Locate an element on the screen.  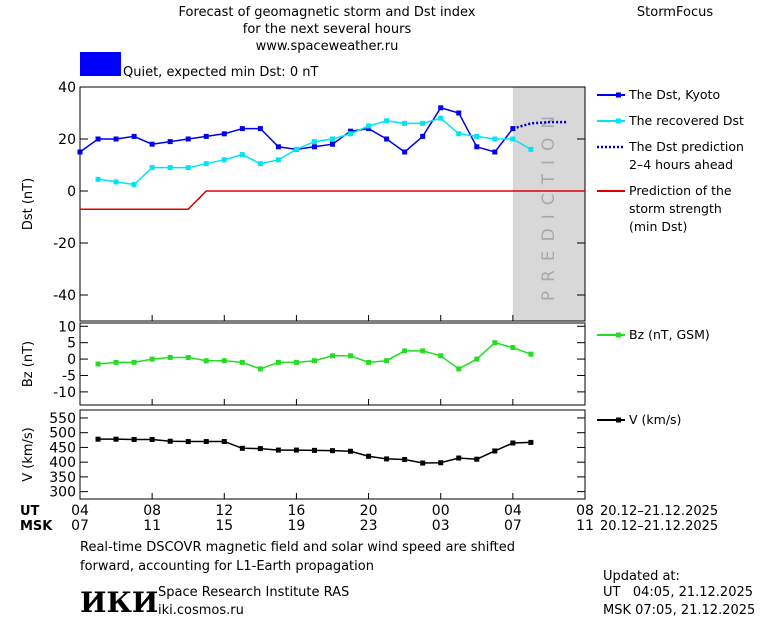
updated-label: Updated at: is located at coordinates (641, 576).